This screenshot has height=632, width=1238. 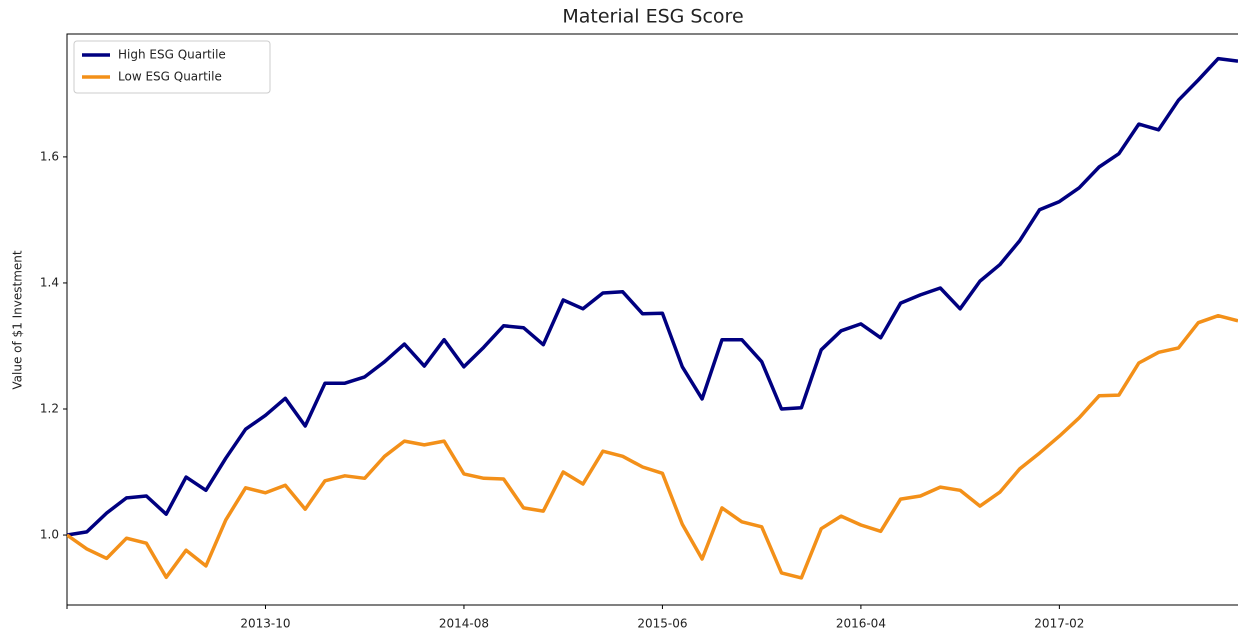 What do you see at coordinates (652, 17) in the screenshot?
I see `chart-title: Material ESG Score` at bounding box center [652, 17].